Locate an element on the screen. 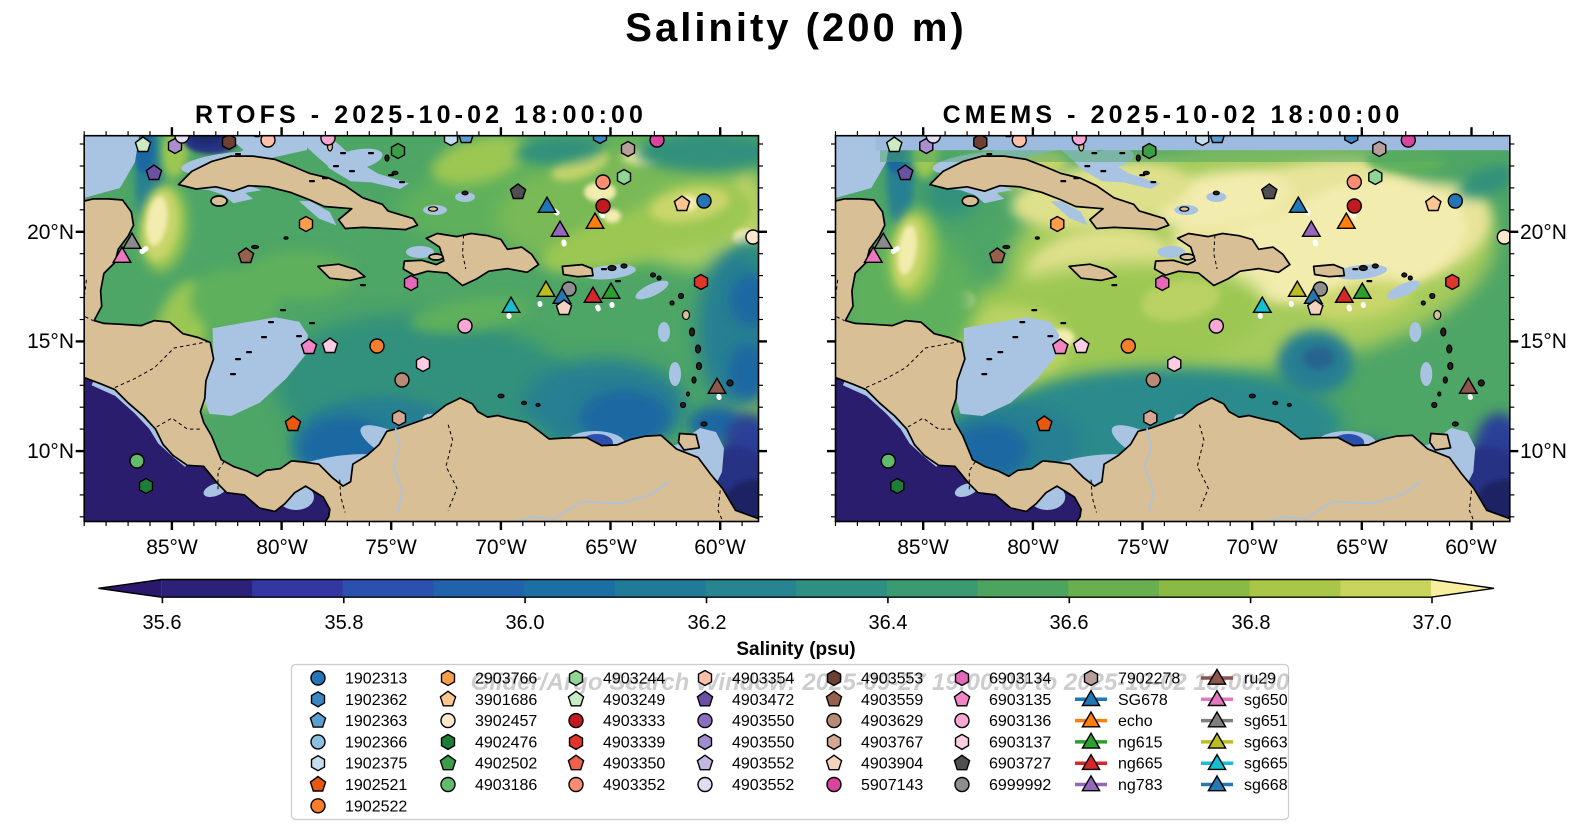 The width and height of the screenshot is (1592, 833). svg-text: 36.4 is located at coordinates (888, 623).